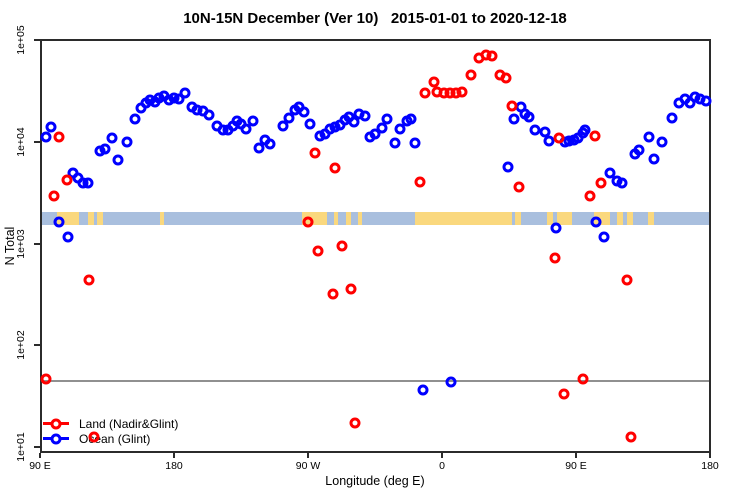 Image resolution: width=750 pixels, height=500 pixels. I want to click on legend-item-land: Land (Nadir&Glint), so click(110, 423).